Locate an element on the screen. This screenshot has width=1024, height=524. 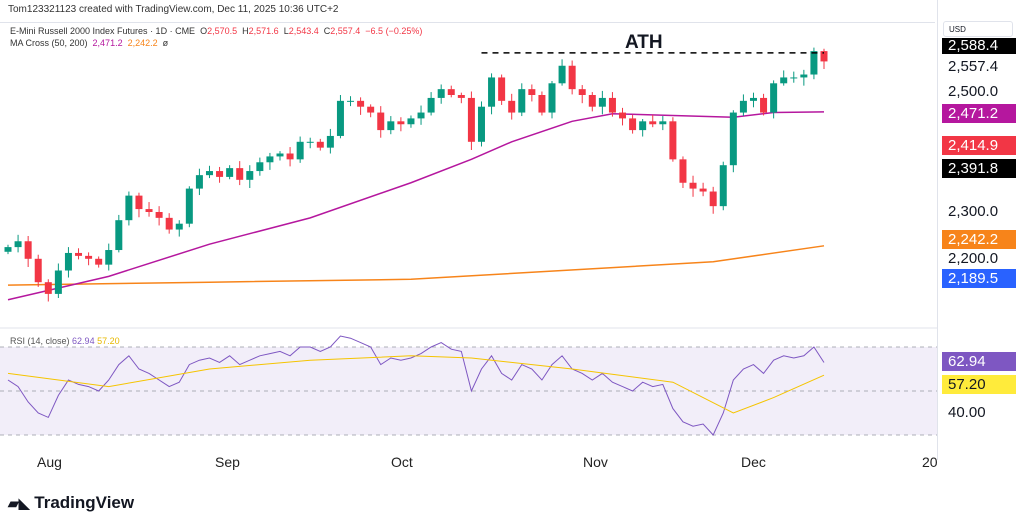
time-label: Dec is located at coordinates (753, 462).